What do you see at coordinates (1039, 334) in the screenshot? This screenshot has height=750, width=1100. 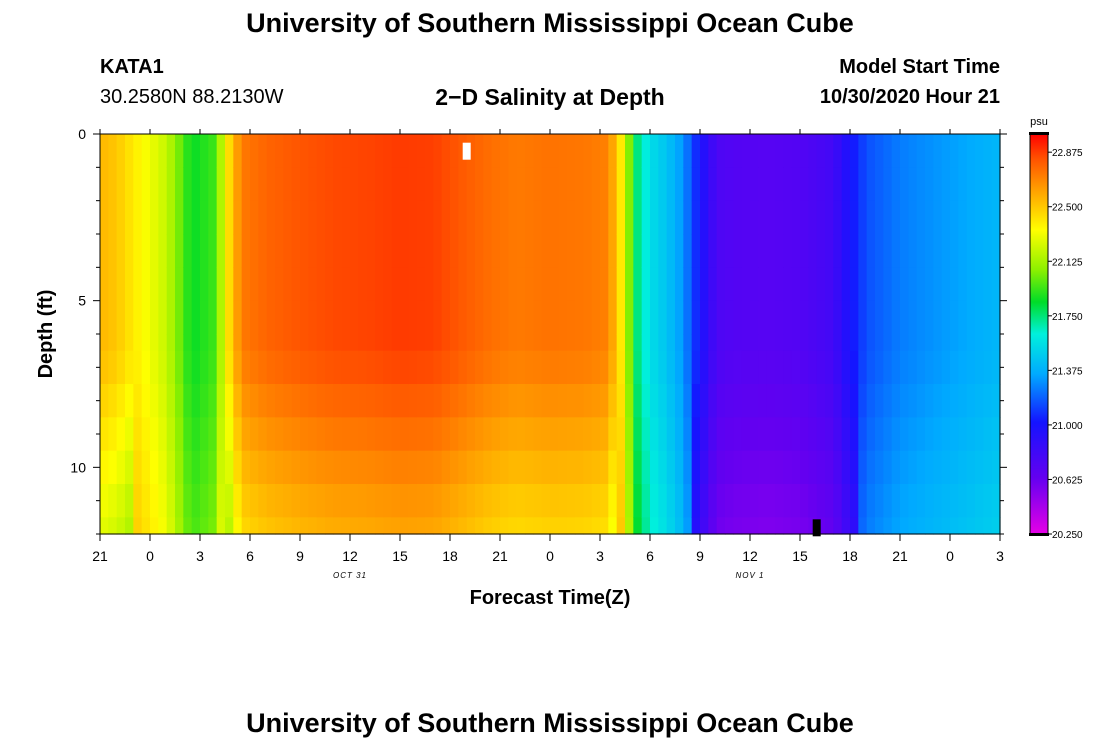 I see `colorbar-bar` at bounding box center [1039, 334].